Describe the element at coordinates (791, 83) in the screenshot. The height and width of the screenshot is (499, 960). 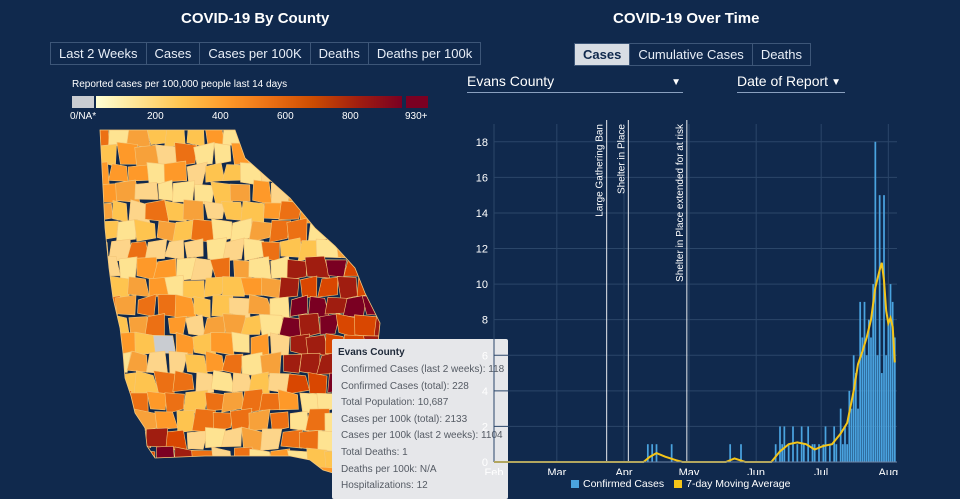
I see `date-type-select: Date of Report ▼` at that location.